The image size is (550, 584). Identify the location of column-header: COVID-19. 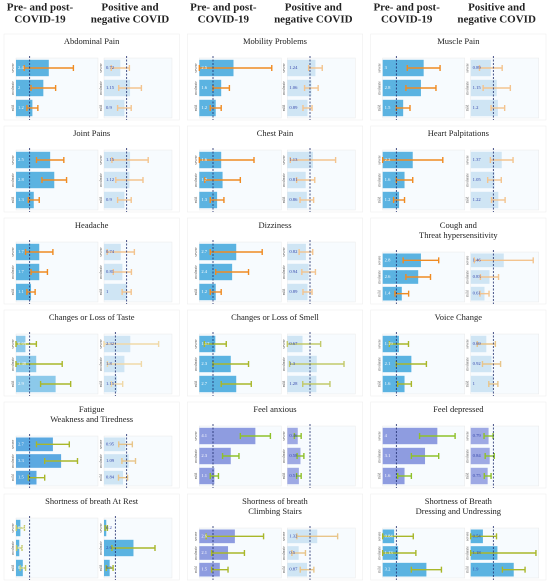
(224, 20).